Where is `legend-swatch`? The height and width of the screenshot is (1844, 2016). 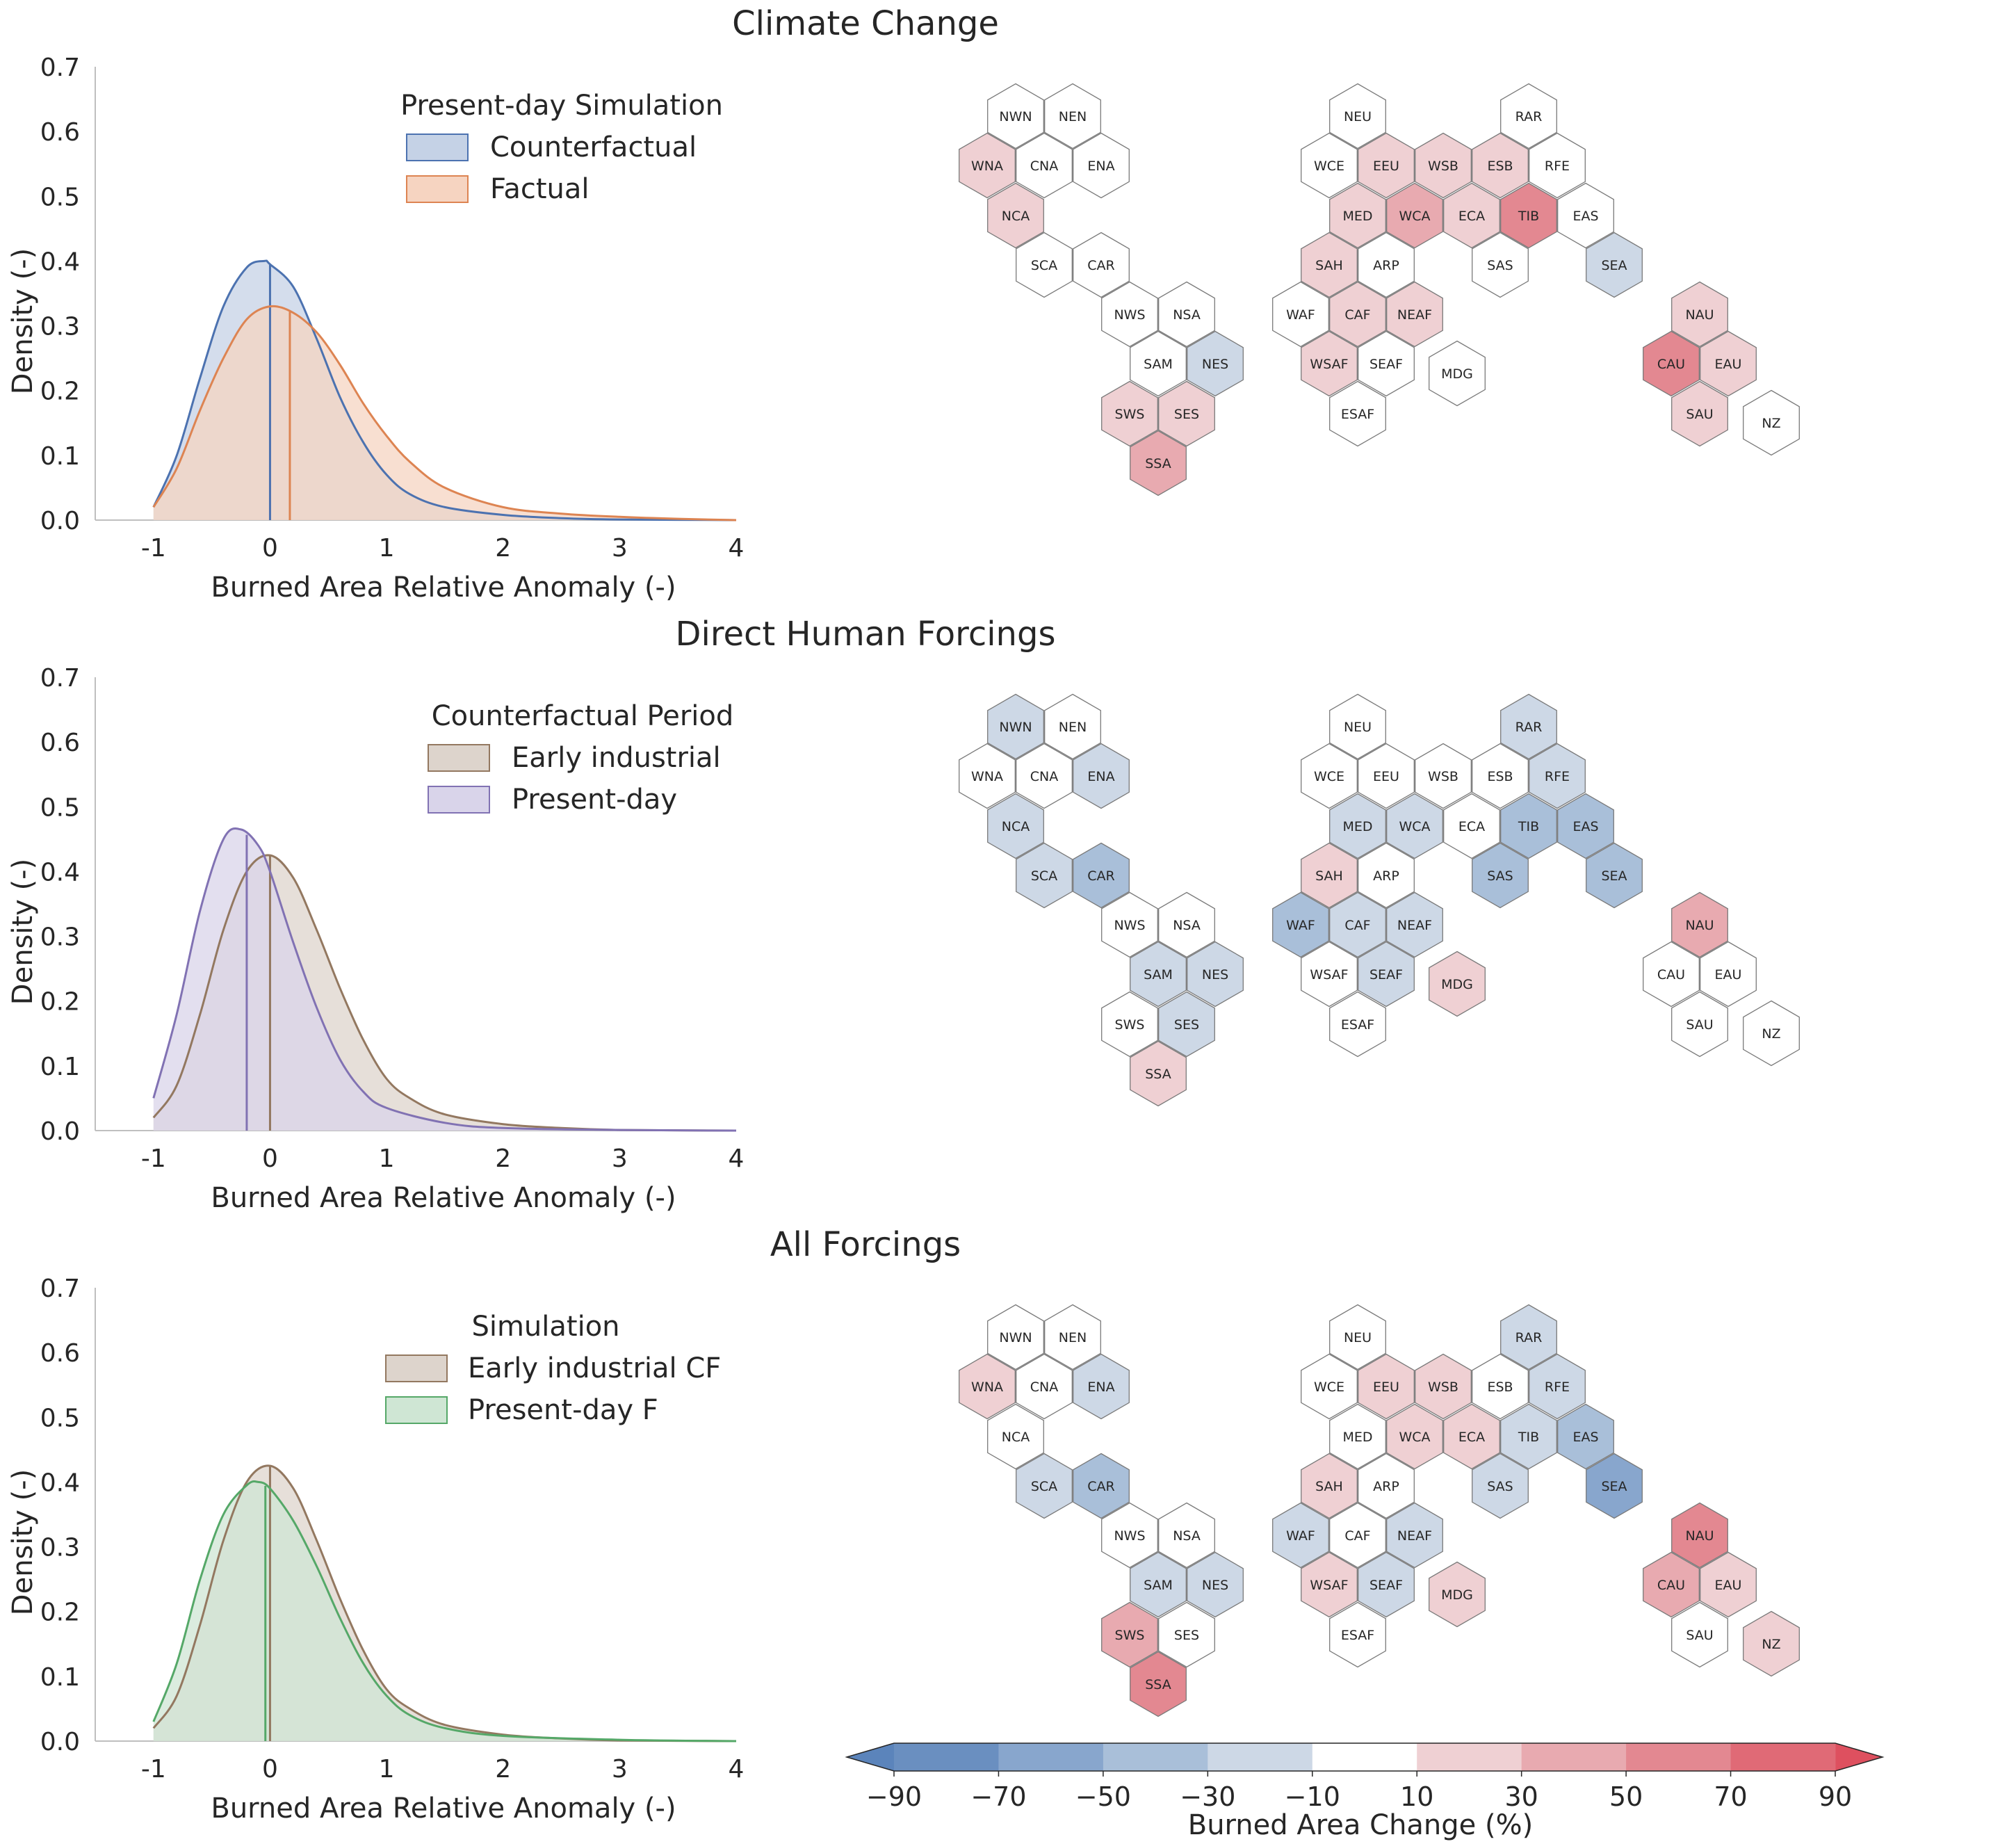 legend-swatch is located at coordinates (416, 1368).